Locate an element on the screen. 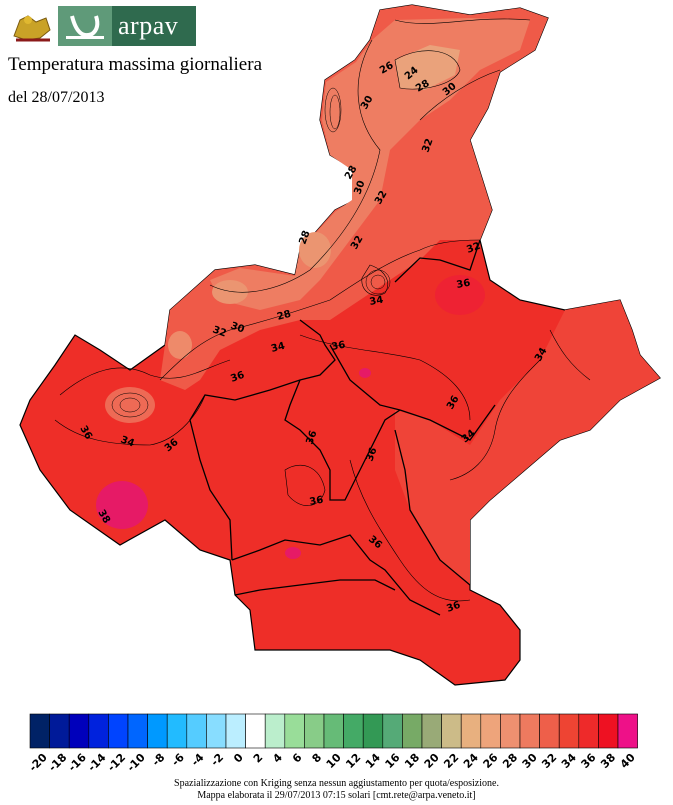 The width and height of the screenshot is (673, 805). legend-label: -10 is located at coordinates (136, 762).